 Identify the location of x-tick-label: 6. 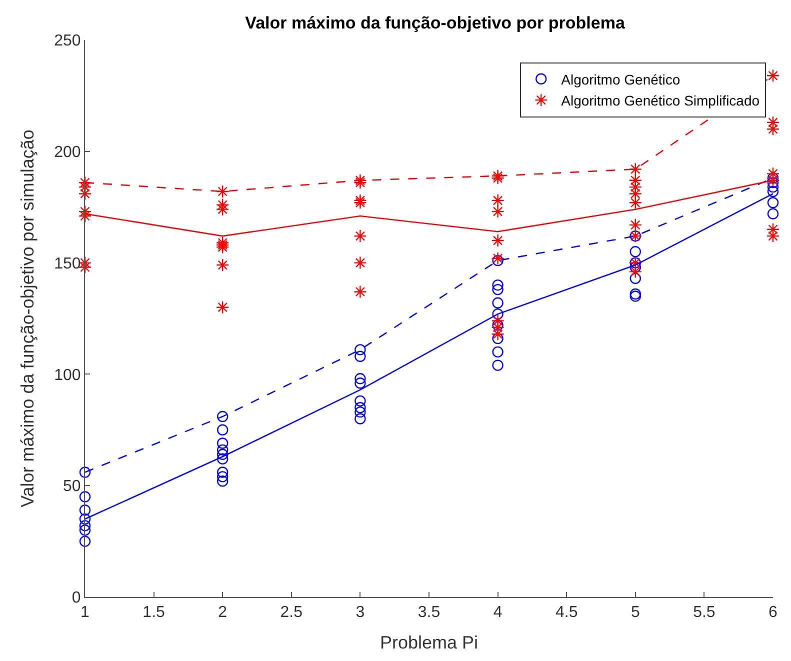
(773, 613).